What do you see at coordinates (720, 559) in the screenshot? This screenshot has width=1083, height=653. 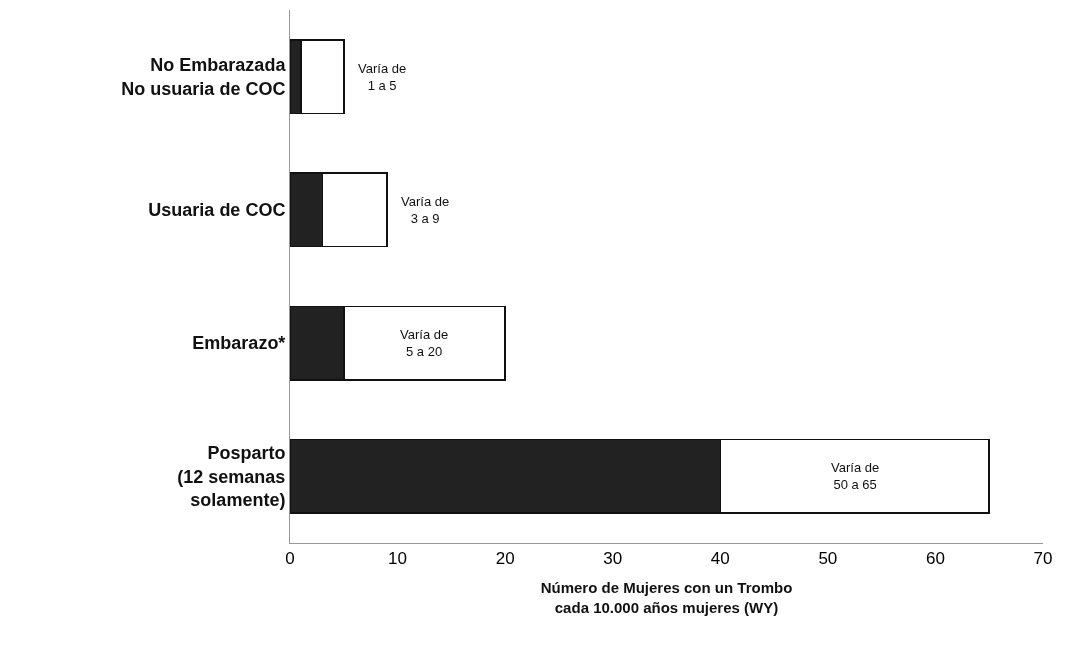 I see `x-tick-label: 40` at bounding box center [720, 559].